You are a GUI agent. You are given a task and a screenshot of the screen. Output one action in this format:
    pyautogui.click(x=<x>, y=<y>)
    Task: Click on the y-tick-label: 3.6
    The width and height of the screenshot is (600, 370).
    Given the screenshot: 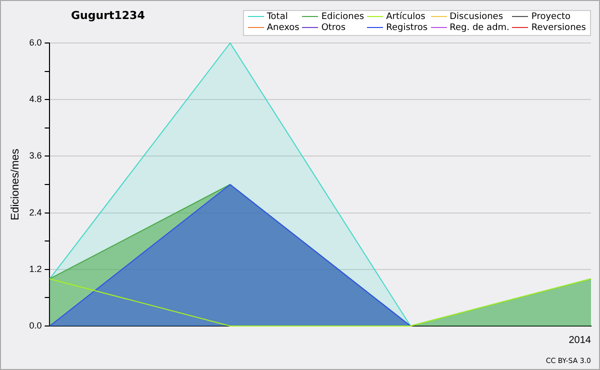 What is the action you would take?
    pyautogui.click(x=35, y=155)
    